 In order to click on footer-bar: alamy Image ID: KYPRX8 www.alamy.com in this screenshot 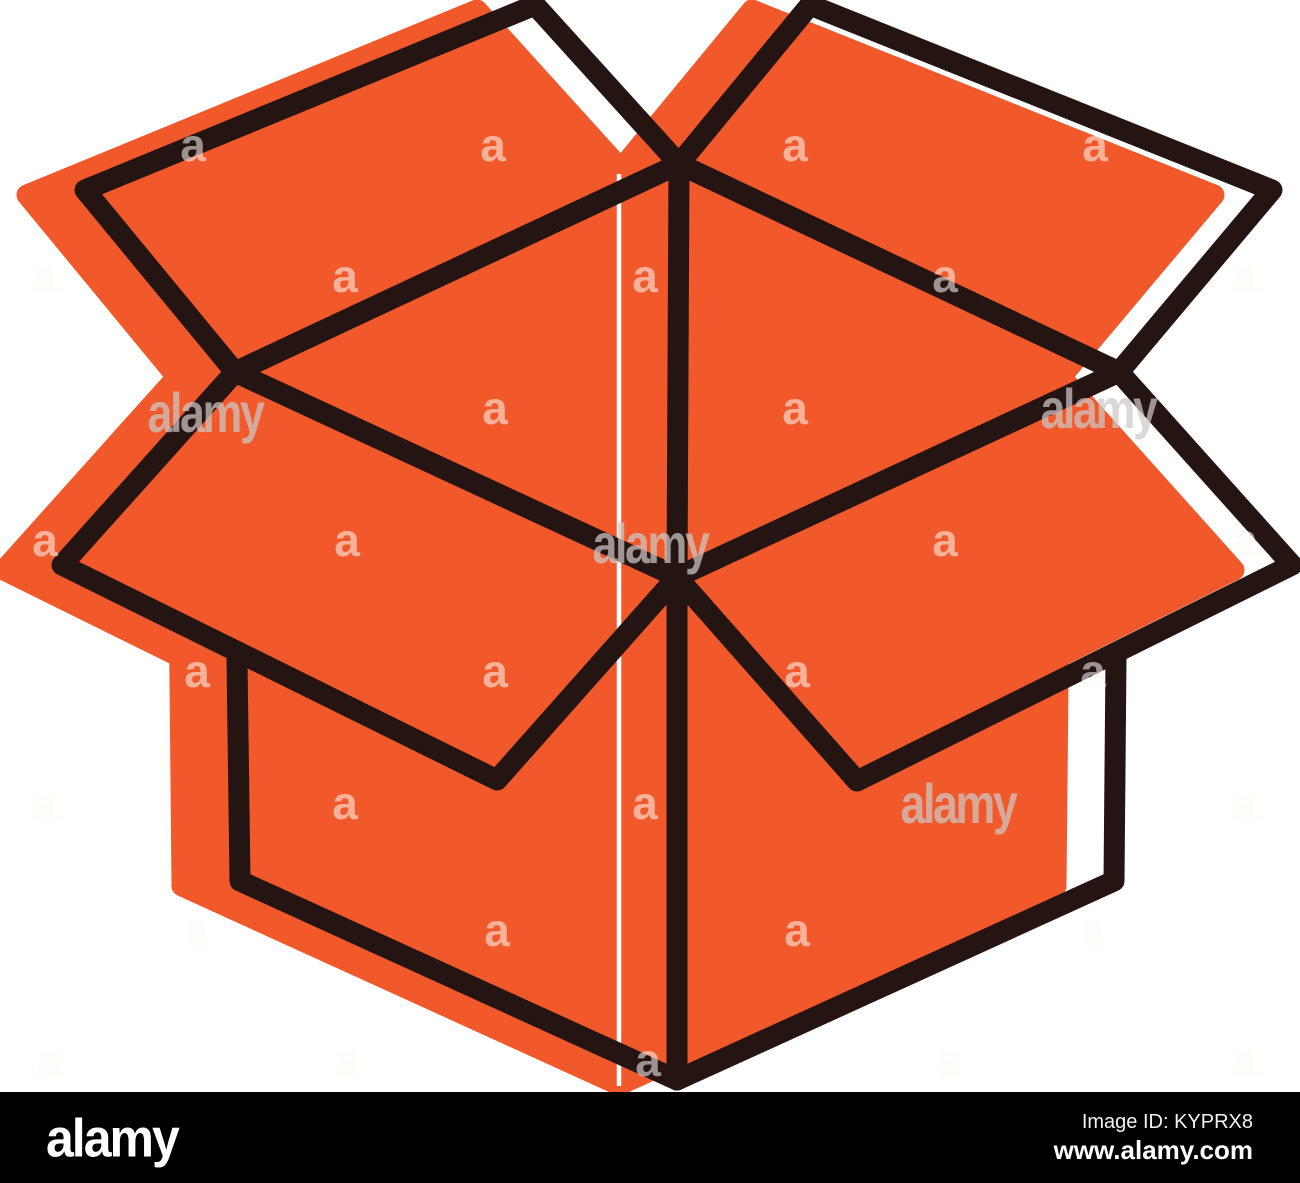, I will do `click(650, 1137)`.